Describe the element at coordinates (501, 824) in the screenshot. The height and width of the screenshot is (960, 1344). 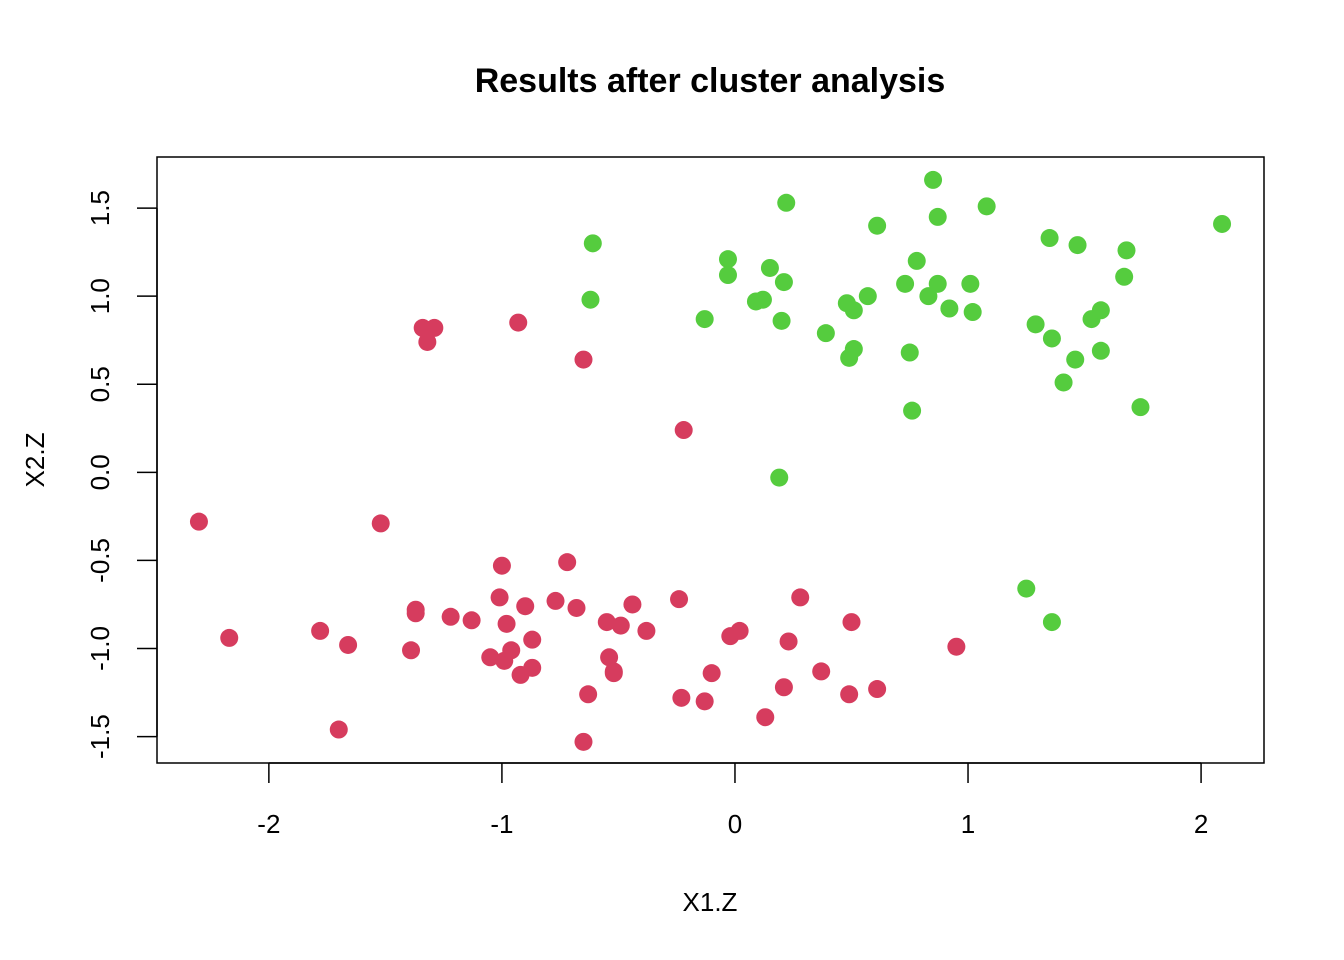
I see `x-tick-label: -1` at that location.